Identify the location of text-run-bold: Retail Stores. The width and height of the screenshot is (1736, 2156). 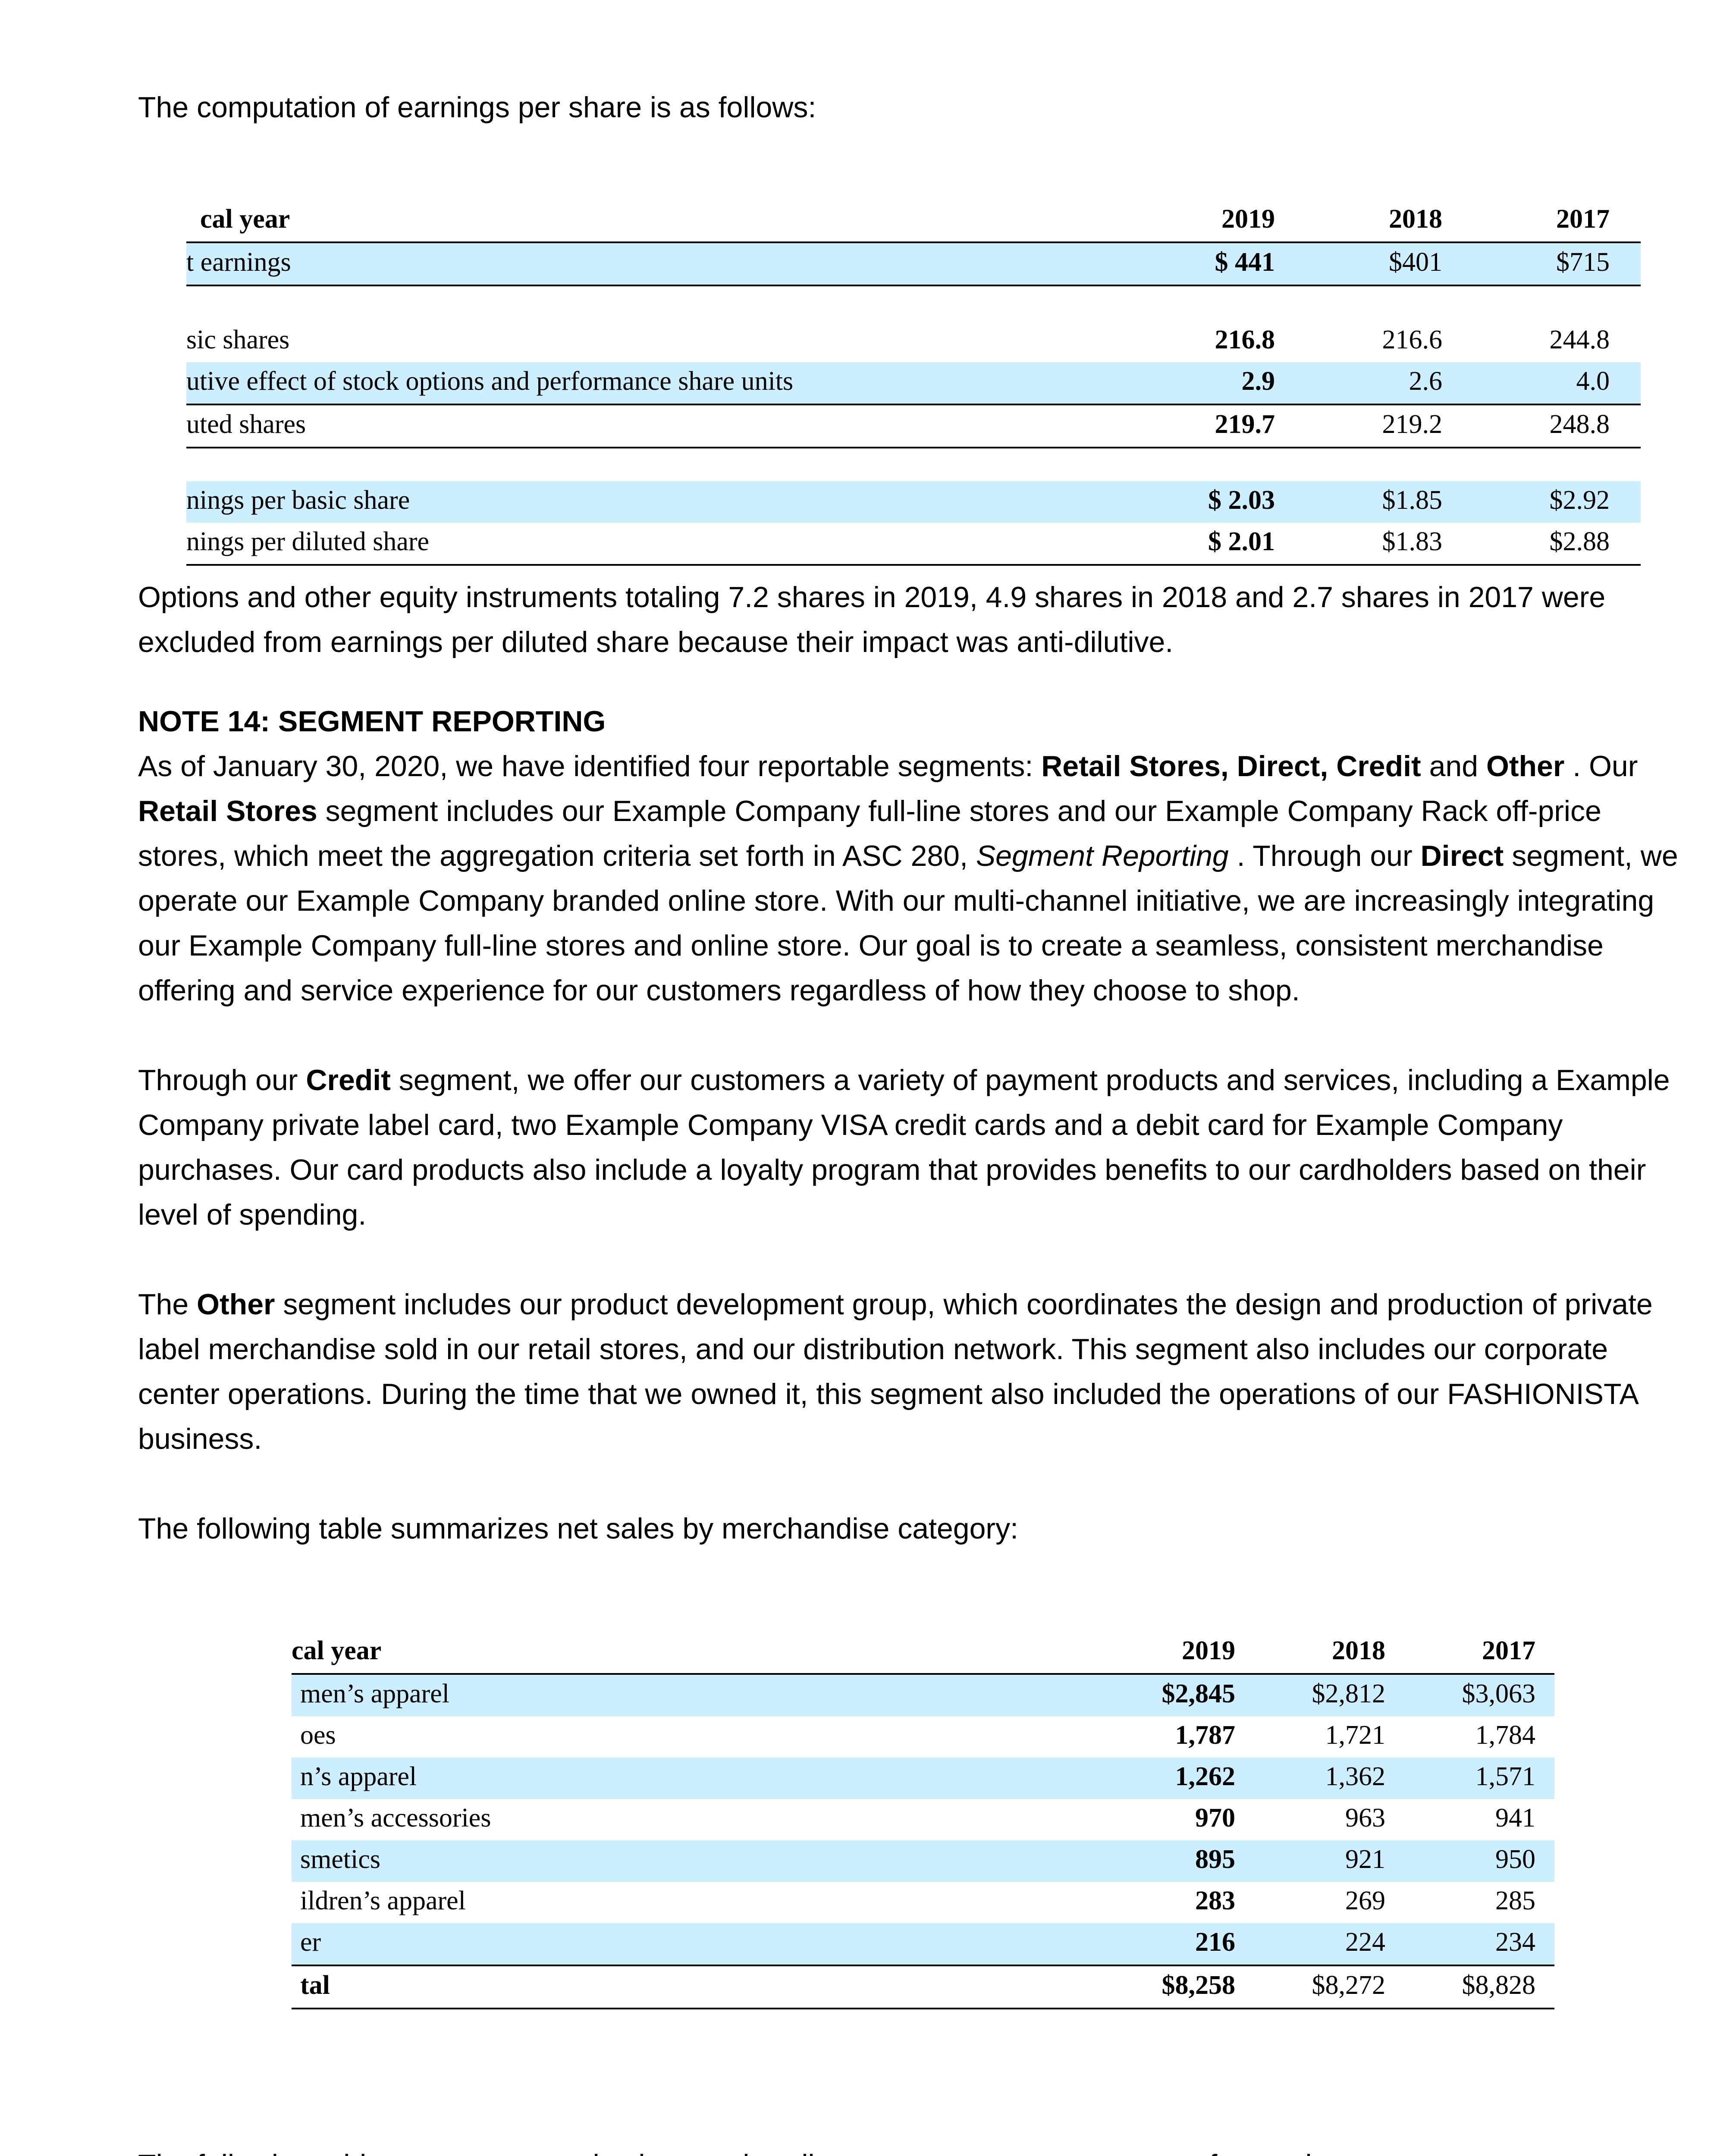
(227, 811).